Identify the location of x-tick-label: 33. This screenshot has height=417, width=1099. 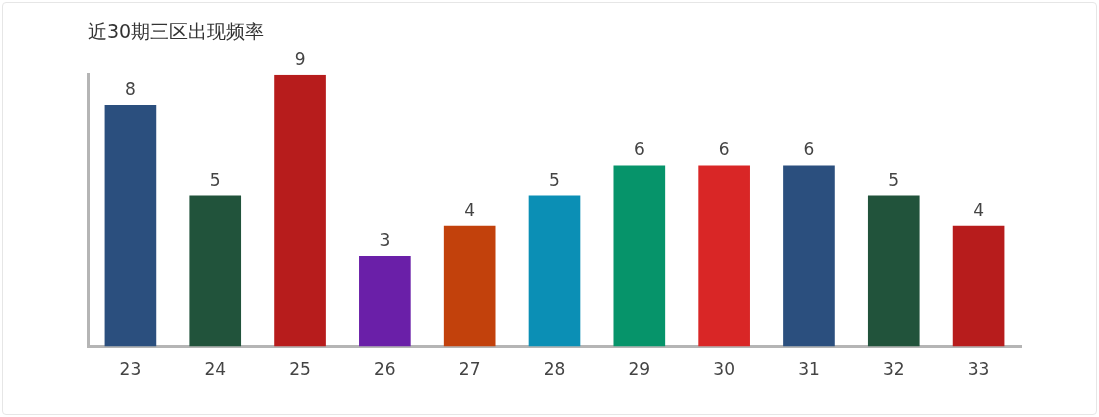
(978, 369).